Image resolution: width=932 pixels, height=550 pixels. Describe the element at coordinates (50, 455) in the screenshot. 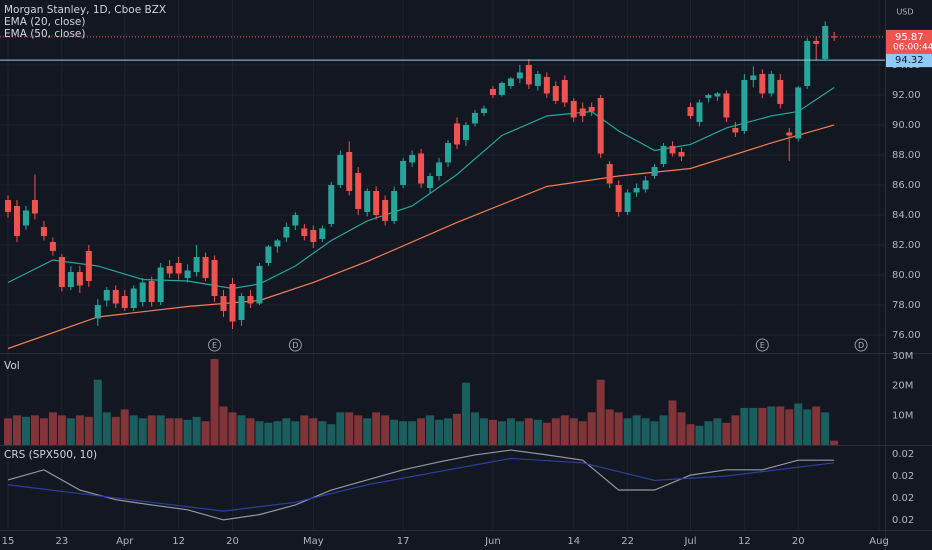

I see `panel-title: CRS (SPX500, 10)` at that location.